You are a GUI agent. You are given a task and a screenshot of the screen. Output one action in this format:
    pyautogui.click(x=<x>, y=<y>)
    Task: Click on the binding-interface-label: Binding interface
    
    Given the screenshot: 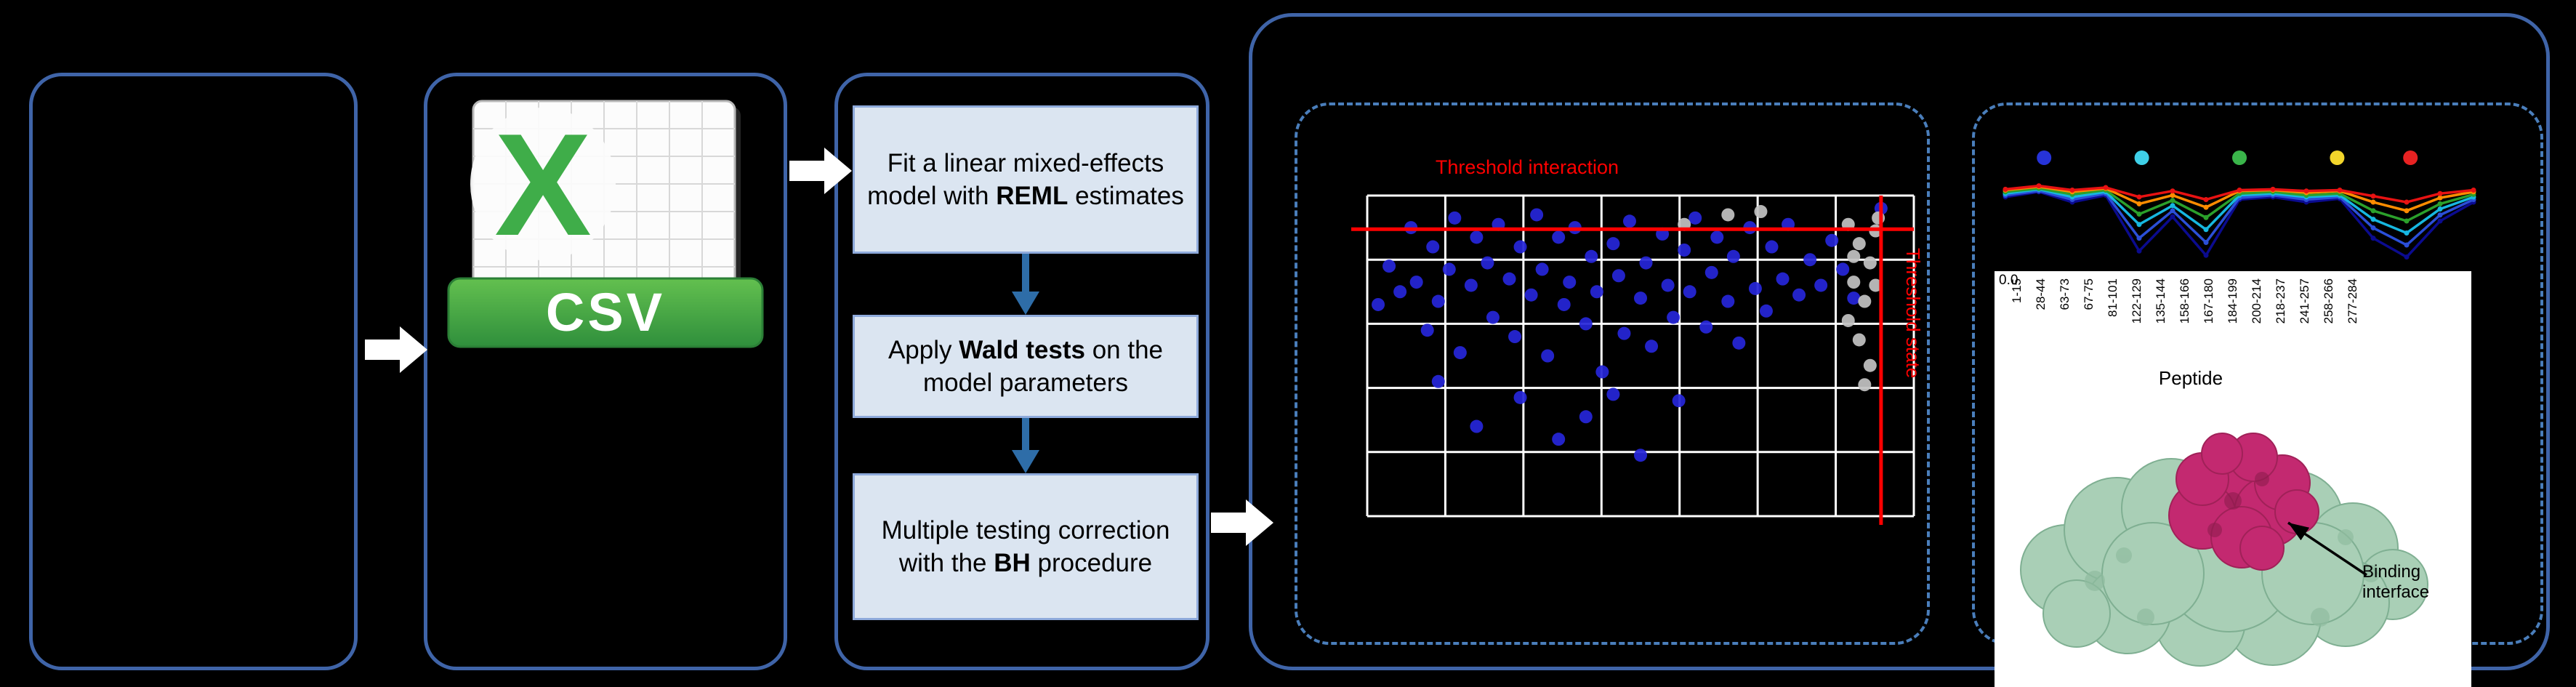 What is the action you would take?
    pyautogui.click(x=2396, y=582)
    